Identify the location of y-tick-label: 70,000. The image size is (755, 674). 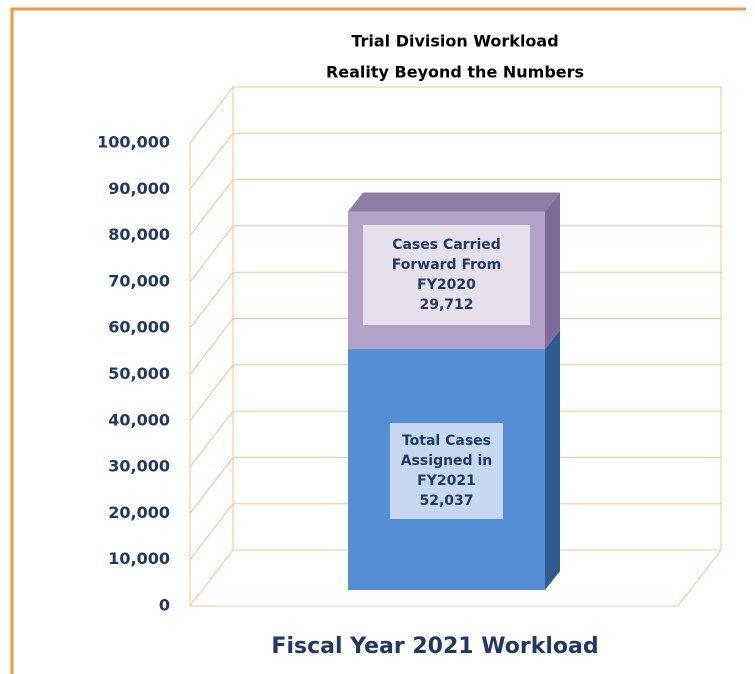
(139, 280).